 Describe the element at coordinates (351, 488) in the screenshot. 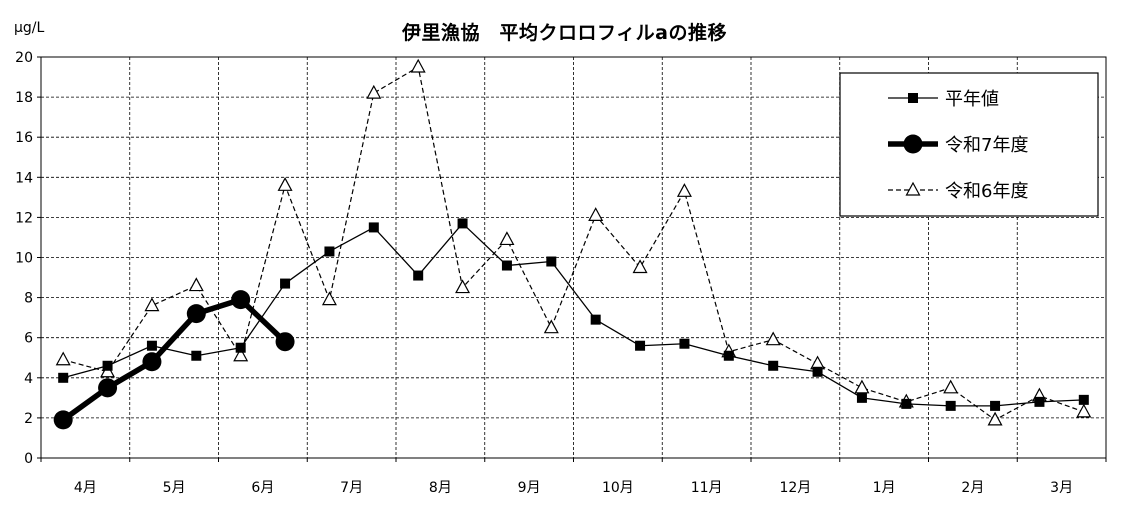

I see `x-tick-label: 7月` at that location.